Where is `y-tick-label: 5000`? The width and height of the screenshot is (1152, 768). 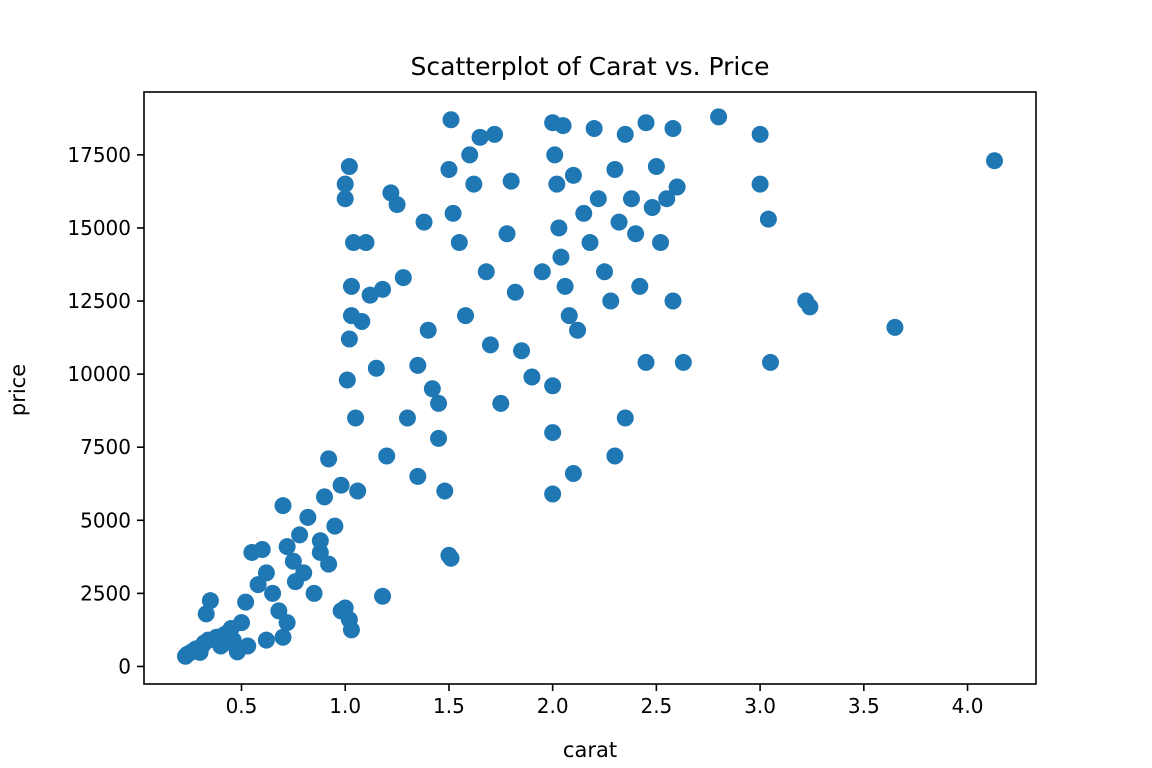
y-tick-label: 5000 is located at coordinates (105, 520).